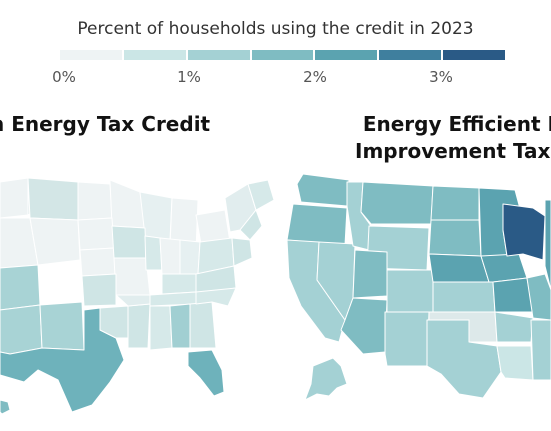  I want to click on right-map-title-line2: Improvement Tax C, so click(453, 151).